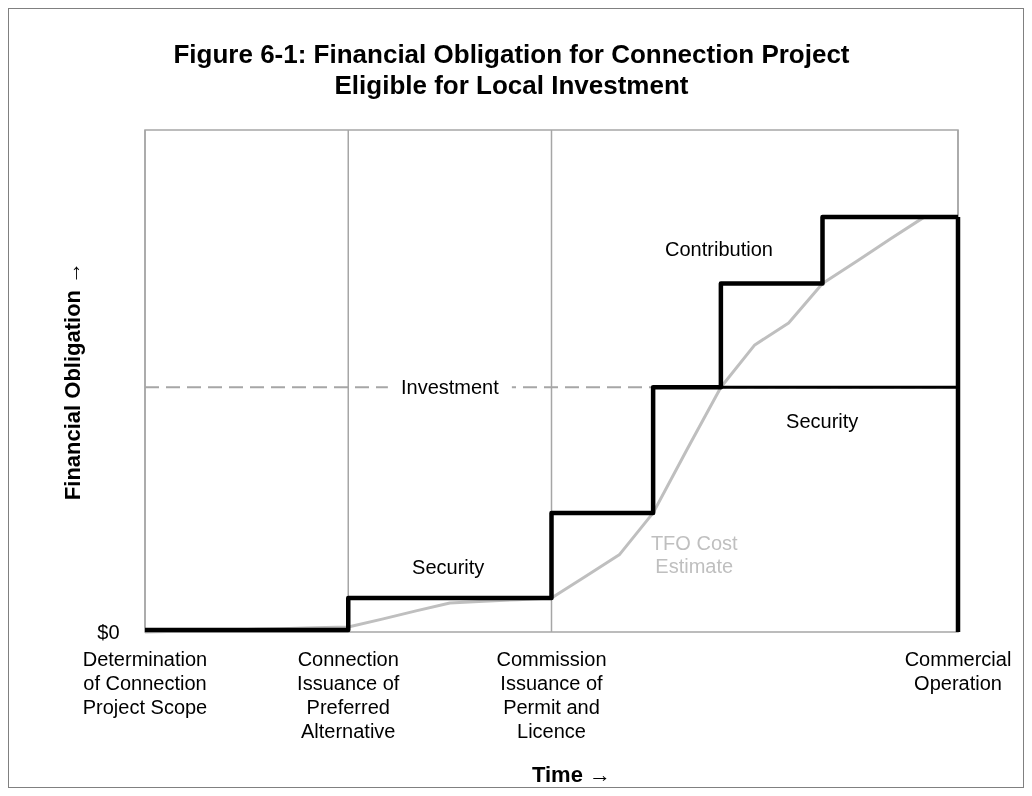  Describe the element at coordinates (958, 671) in the screenshot. I see `x-tick-label: Commercial Operation` at that location.